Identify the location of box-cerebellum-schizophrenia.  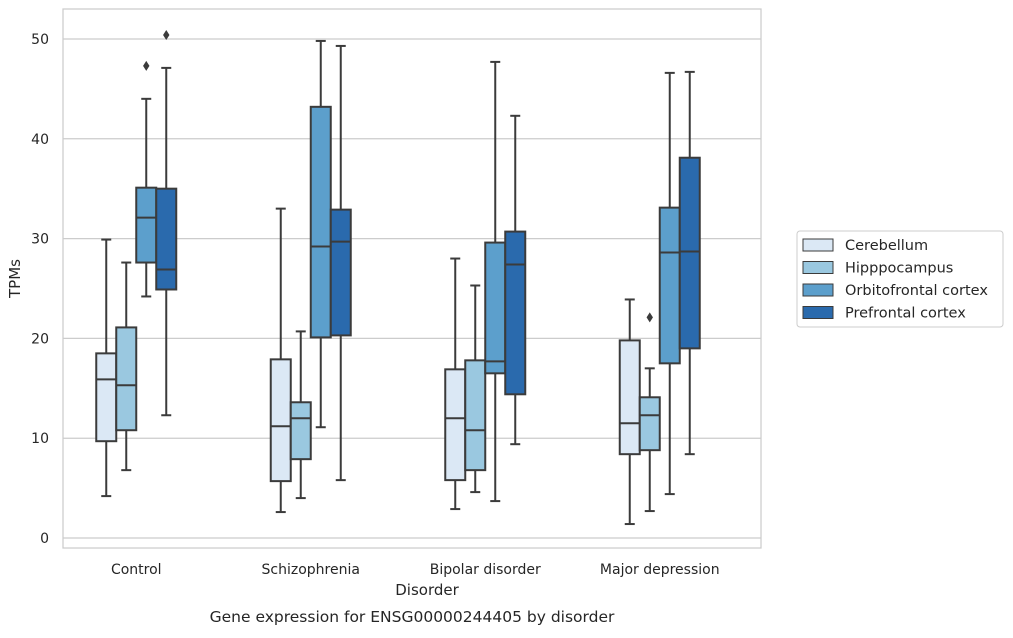
(280, 360).